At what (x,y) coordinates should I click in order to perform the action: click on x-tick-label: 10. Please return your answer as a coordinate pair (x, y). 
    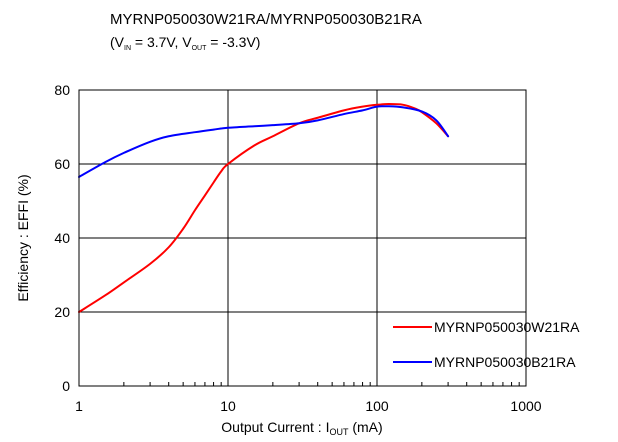
    Looking at the image, I should click on (228, 406).